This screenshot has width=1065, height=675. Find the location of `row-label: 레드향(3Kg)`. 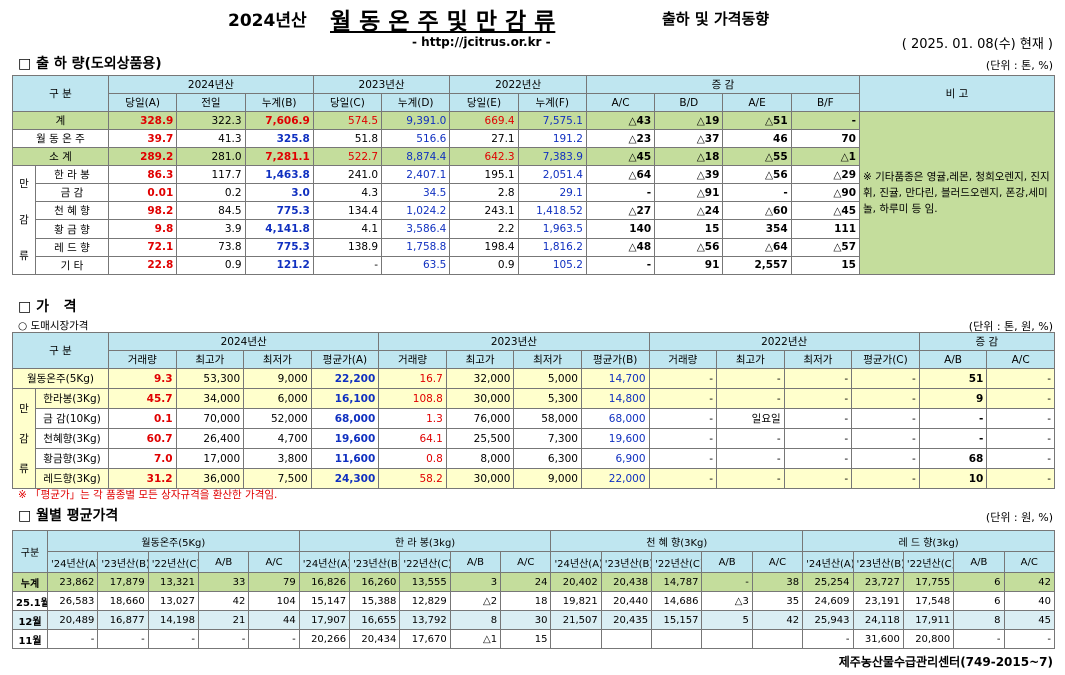

row-label: 레드향(3Kg) is located at coordinates (72, 478).